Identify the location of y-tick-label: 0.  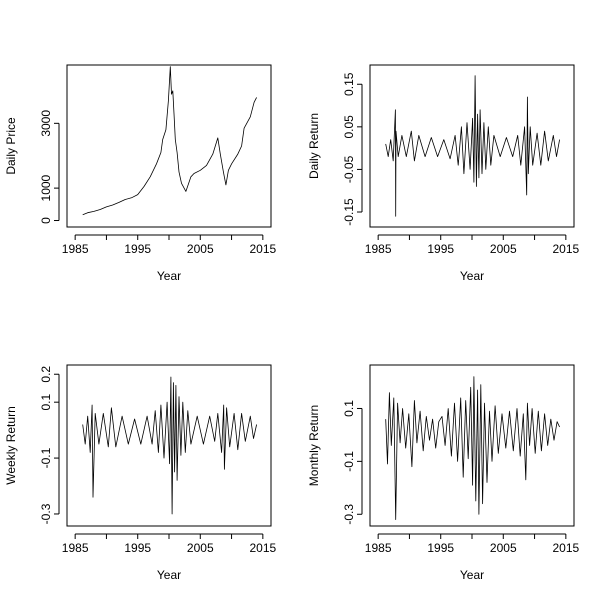
(46, 220).